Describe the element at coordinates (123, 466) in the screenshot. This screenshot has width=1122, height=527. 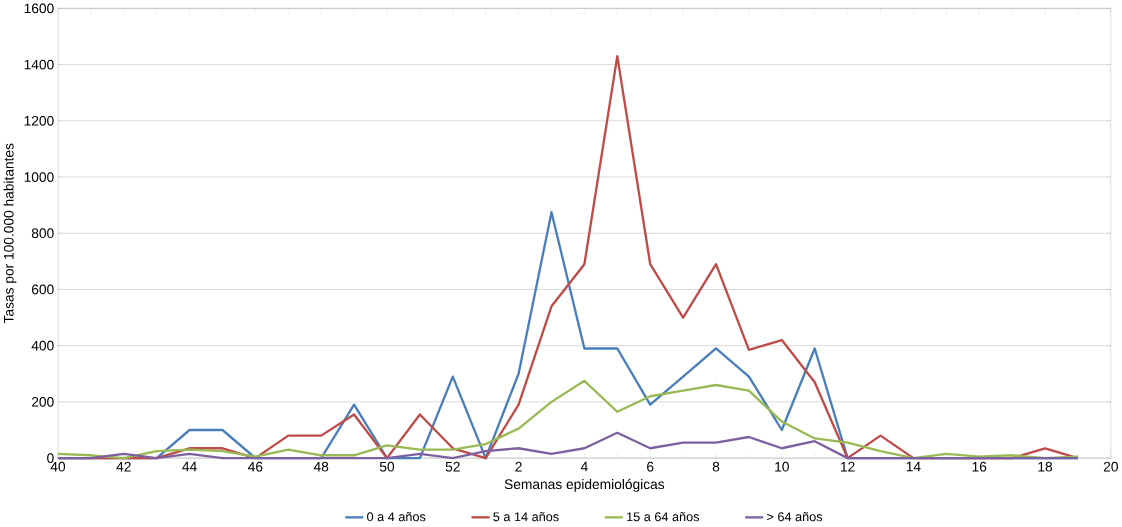
I see `x-tick-label: 42` at that location.